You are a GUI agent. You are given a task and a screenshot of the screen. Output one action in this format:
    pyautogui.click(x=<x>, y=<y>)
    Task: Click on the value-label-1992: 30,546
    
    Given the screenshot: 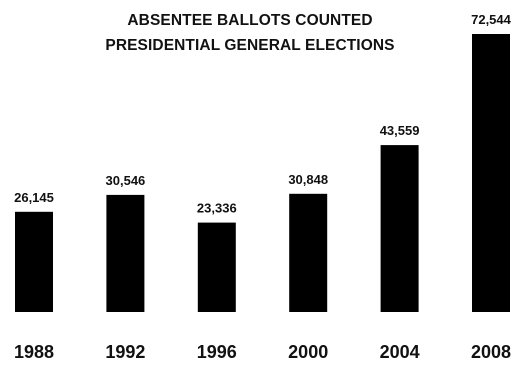 What is the action you would take?
    pyautogui.click(x=126, y=180)
    